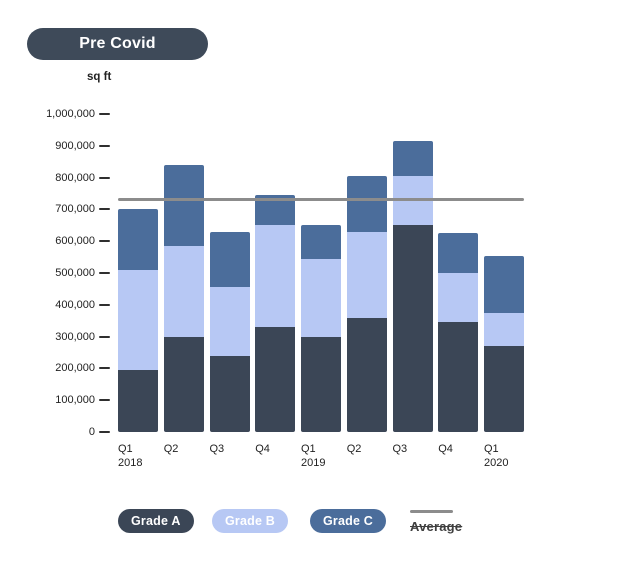 This screenshot has height=561, width=618. What do you see at coordinates (262, 449) in the screenshot?
I see `x-axis-label-q4-2018: Q4` at bounding box center [262, 449].